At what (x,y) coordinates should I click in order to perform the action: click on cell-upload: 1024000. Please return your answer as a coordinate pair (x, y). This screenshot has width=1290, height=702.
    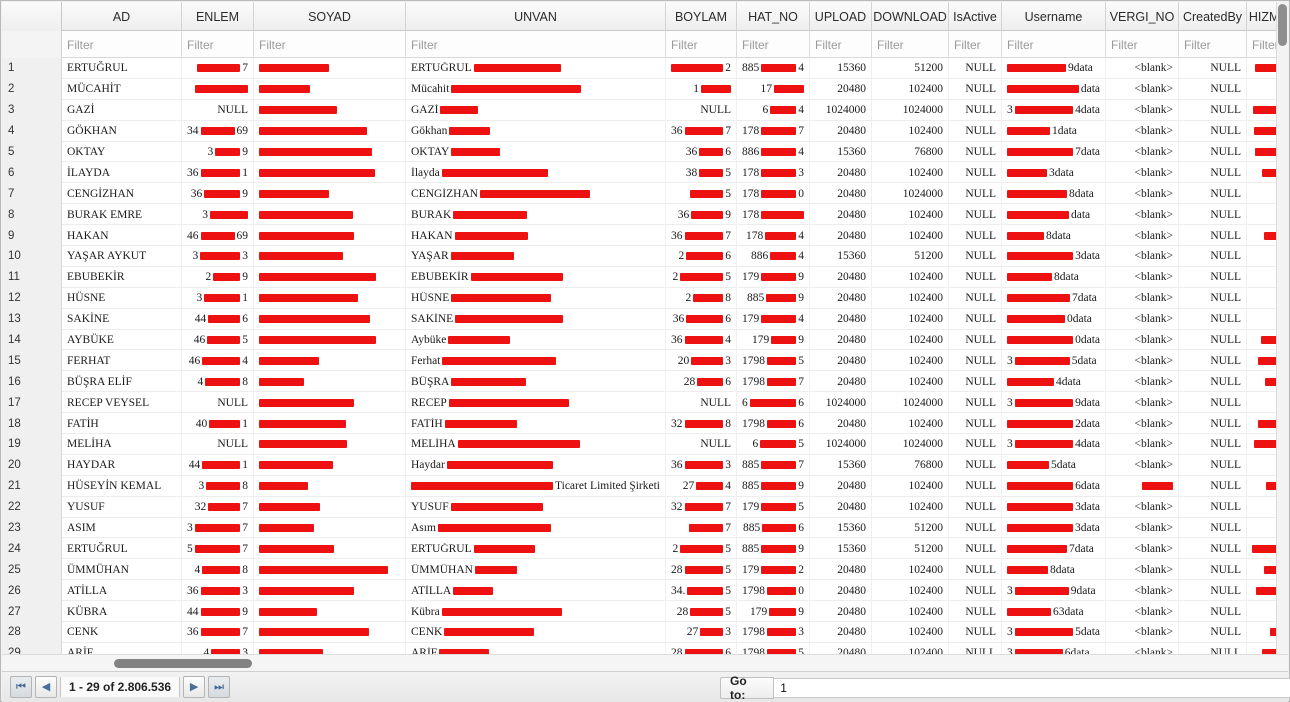
    Looking at the image, I should click on (841, 110).